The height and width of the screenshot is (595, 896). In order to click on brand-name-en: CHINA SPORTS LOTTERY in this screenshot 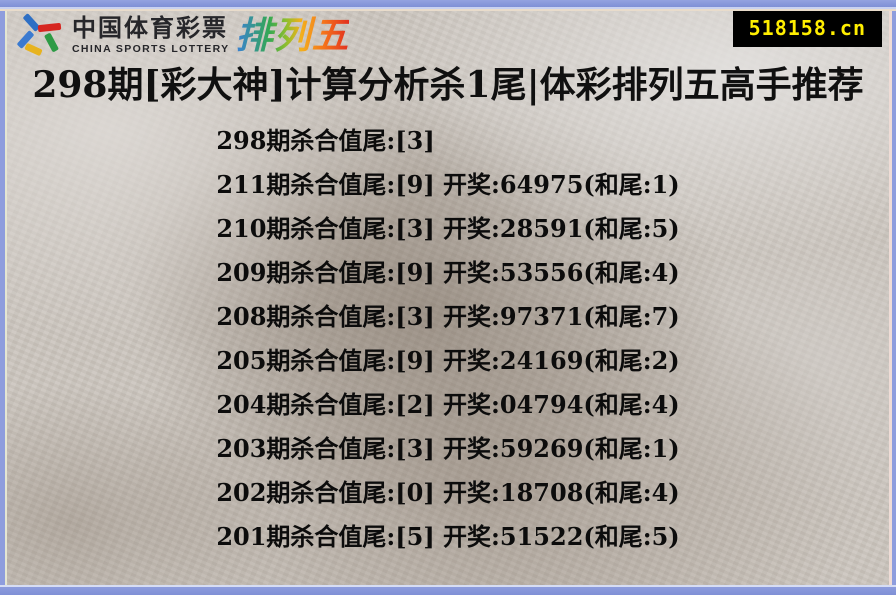, I will do `click(151, 49)`.